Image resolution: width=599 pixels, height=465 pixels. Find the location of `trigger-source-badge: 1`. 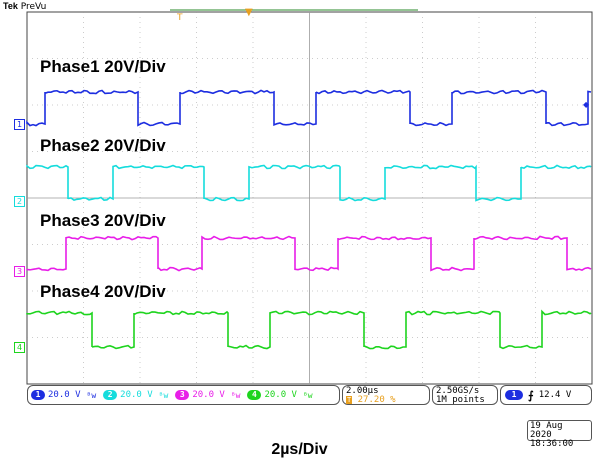

trigger-source-badge: 1 is located at coordinates (514, 395).